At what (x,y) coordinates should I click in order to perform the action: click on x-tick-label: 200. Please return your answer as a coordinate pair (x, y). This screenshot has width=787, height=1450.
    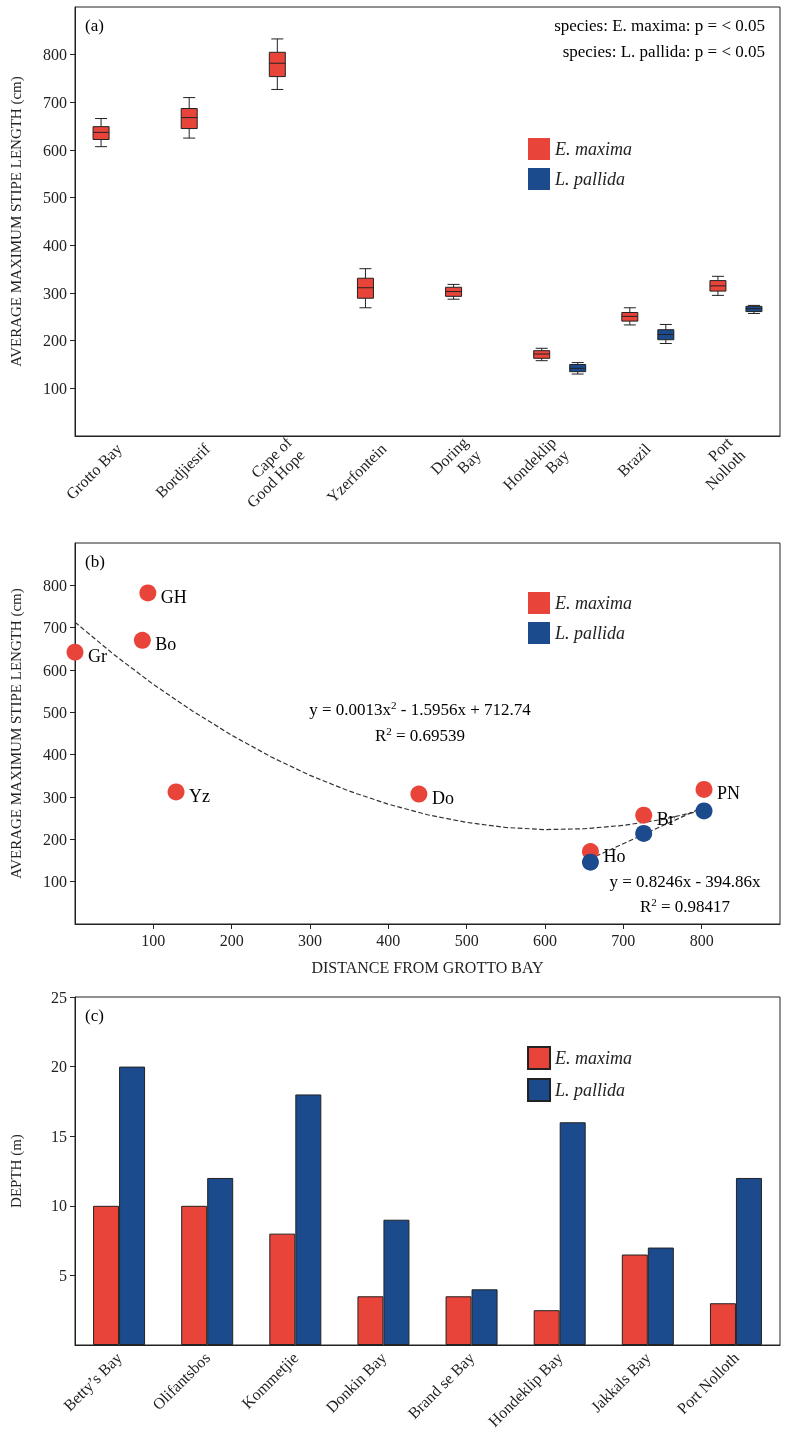
    Looking at the image, I should click on (231, 940).